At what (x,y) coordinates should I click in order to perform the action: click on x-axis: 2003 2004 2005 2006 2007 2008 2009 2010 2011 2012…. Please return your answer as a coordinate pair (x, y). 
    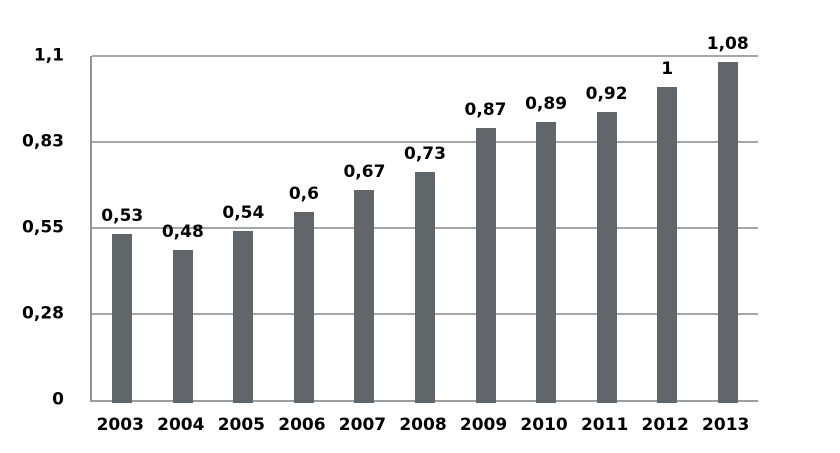
    Looking at the image, I should click on (423, 425).